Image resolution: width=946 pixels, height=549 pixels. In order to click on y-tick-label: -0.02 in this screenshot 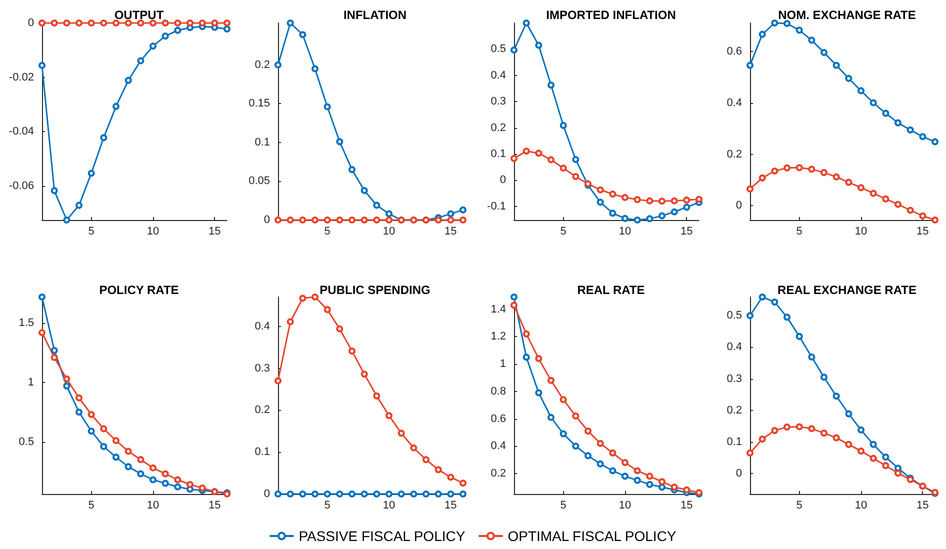, I will do `click(21, 77)`.